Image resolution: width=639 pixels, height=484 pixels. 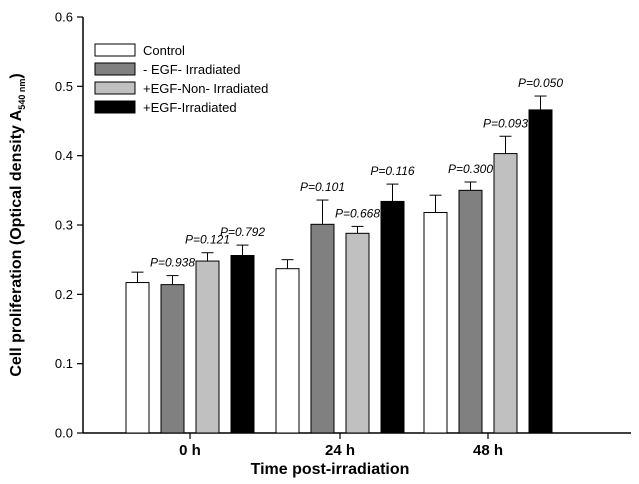 I want to click on p-value-annotation: P=0.668, so click(x=357, y=213).